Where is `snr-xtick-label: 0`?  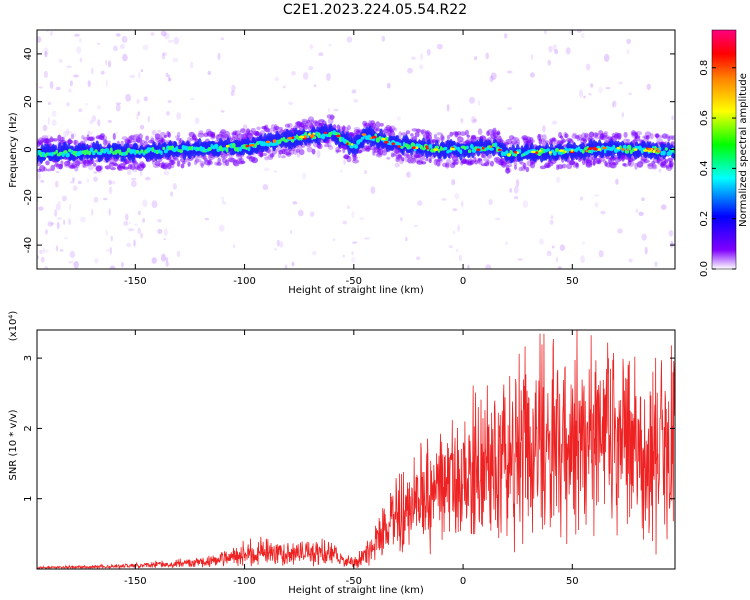 snr-xtick-label: 0 is located at coordinates (463, 581).